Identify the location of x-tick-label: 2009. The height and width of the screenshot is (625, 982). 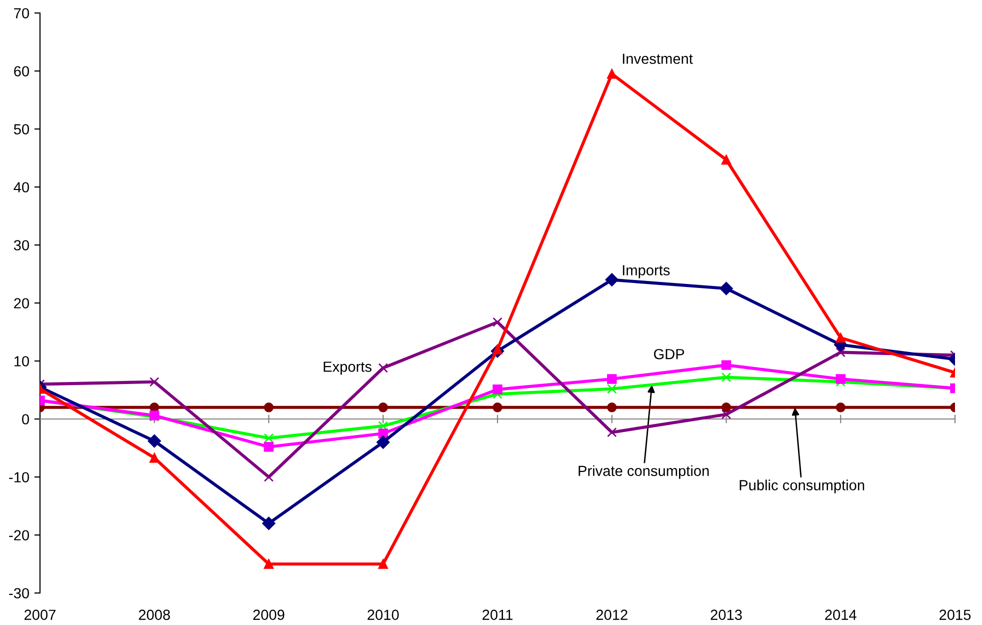
(268, 615).